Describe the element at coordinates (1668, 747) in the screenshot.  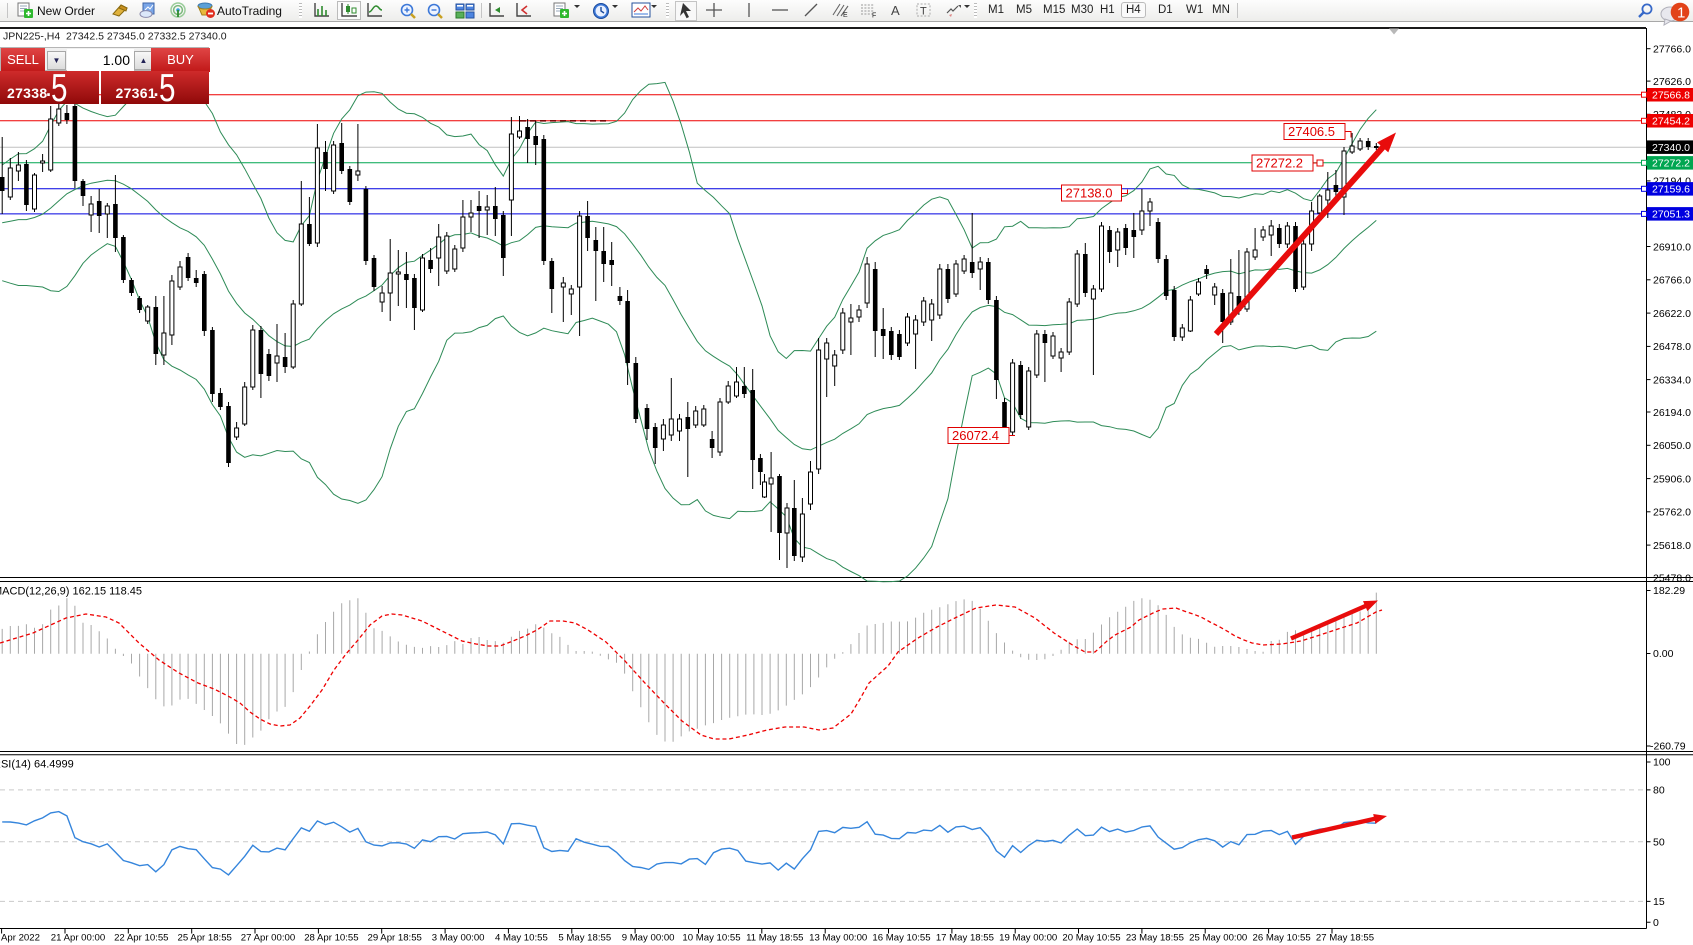
I see `svg-text: -260.79` at that location.